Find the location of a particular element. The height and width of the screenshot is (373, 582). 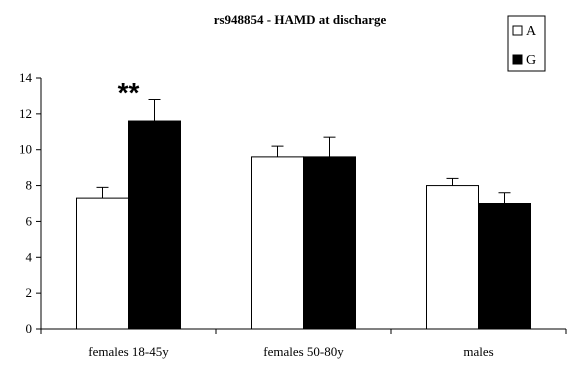

significance-marker: ** is located at coordinates (129, 92).